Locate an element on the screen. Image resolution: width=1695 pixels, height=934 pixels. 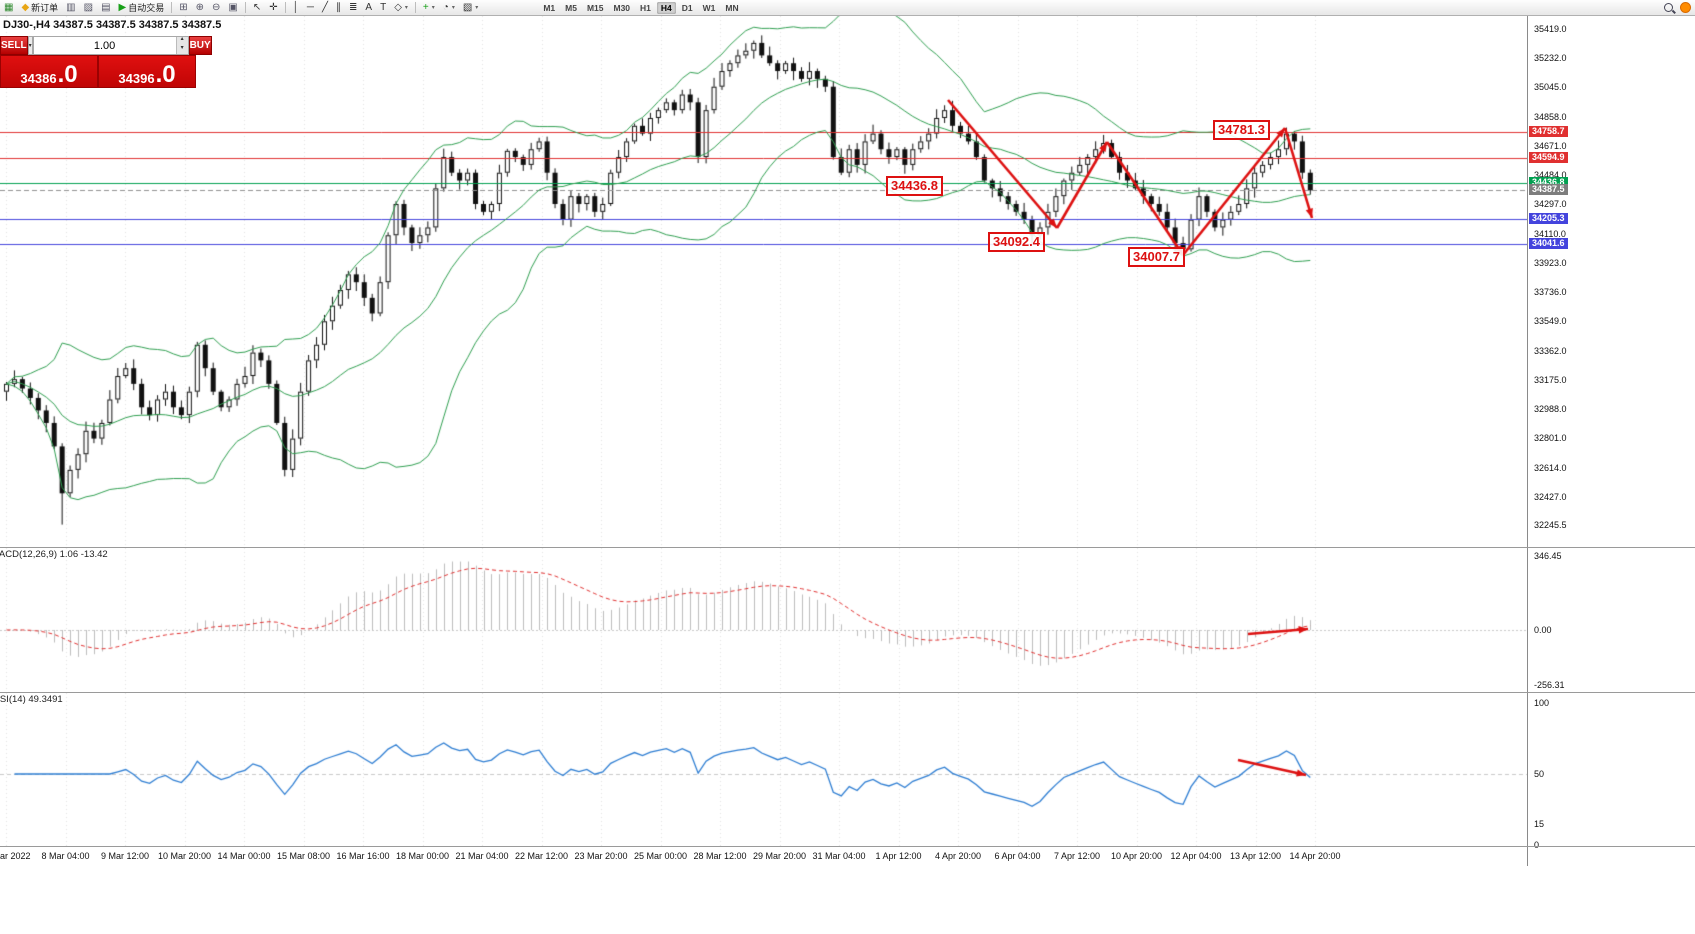
new-order-button-label: 新订单 is located at coordinates (45, 8).